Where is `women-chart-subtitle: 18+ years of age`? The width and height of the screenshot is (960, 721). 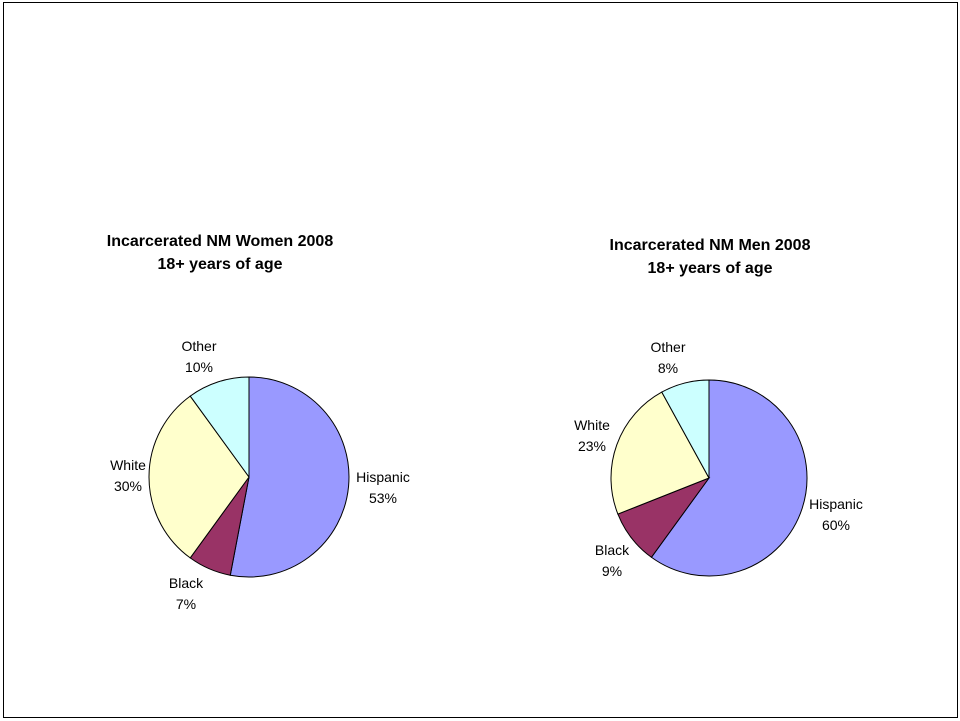
women-chart-subtitle: 18+ years of age is located at coordinates (220, 264).